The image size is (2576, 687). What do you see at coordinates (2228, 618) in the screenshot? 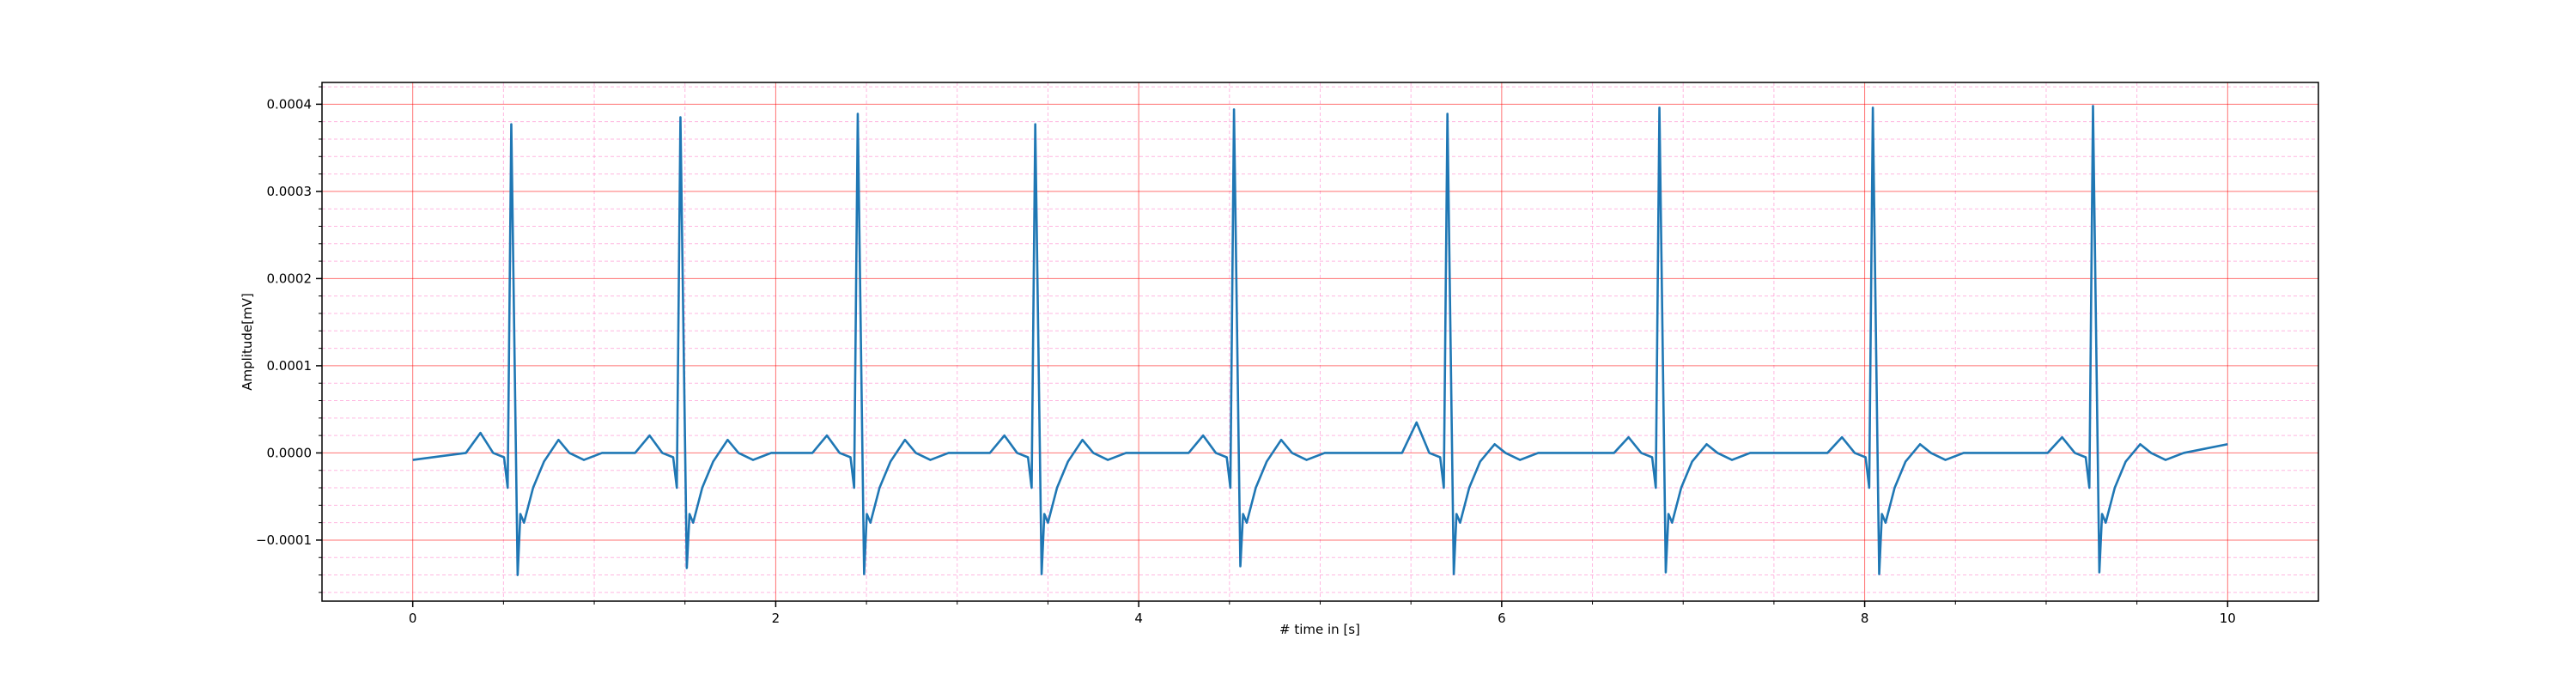
I see `x-tick-label: 10` at bounding box center [2228, 618].